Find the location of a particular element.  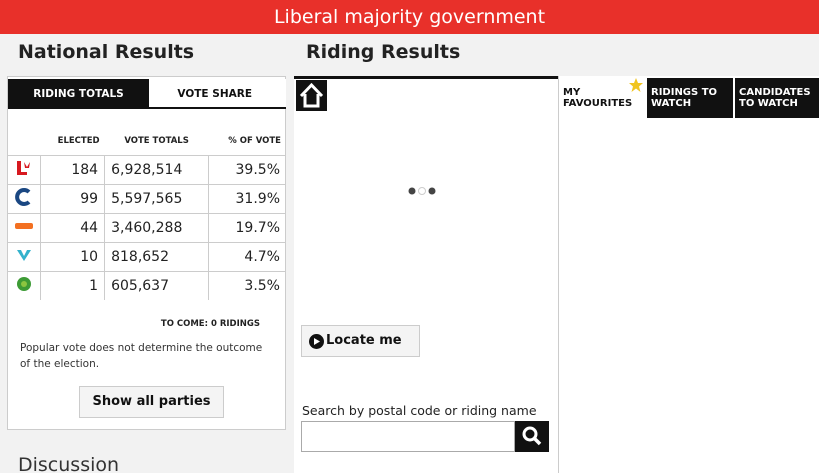

result-cell: 1 is located at coordinates (72, 285).